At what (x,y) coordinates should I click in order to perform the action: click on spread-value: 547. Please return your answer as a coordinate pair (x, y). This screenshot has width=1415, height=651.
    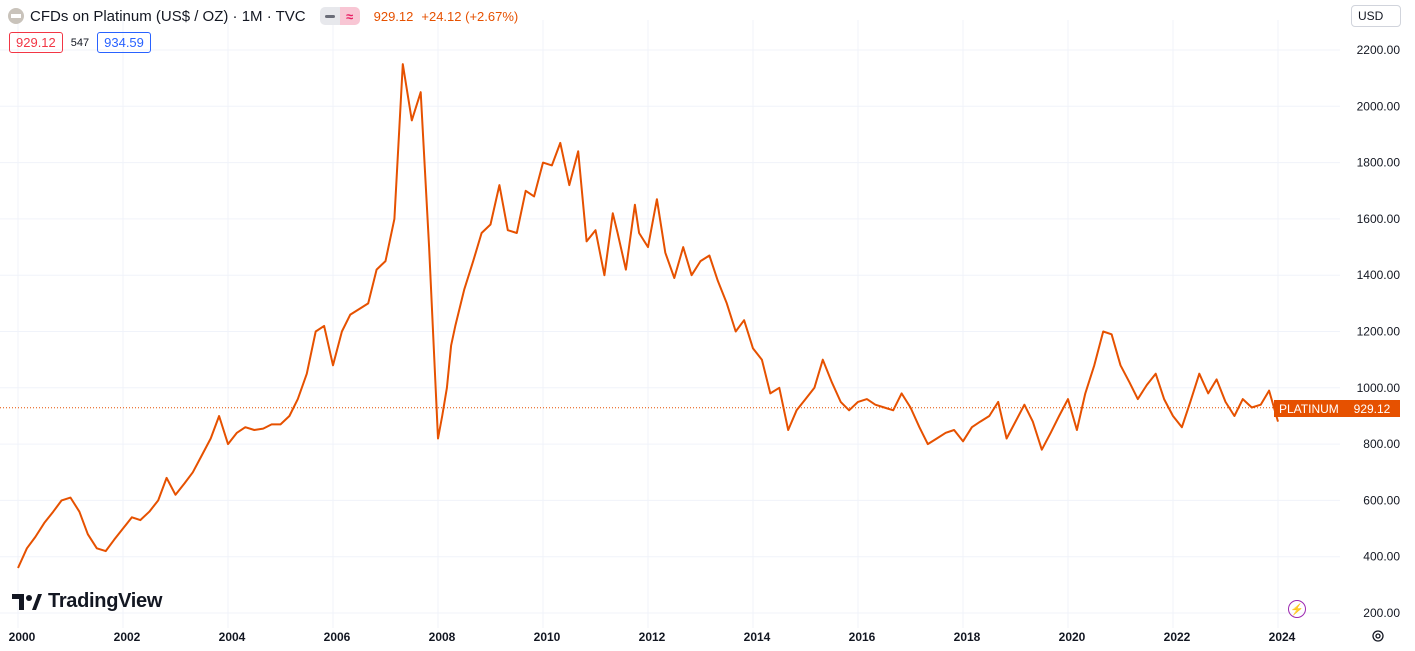
    Looking at the image, I should click on (80, 42).